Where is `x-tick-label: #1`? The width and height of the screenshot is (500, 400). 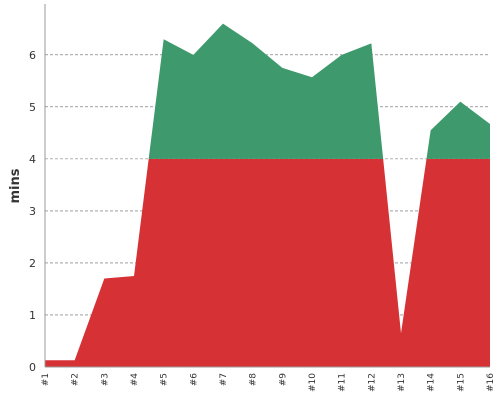 x-tick-label: #1 is located at coordinates (46, 379).